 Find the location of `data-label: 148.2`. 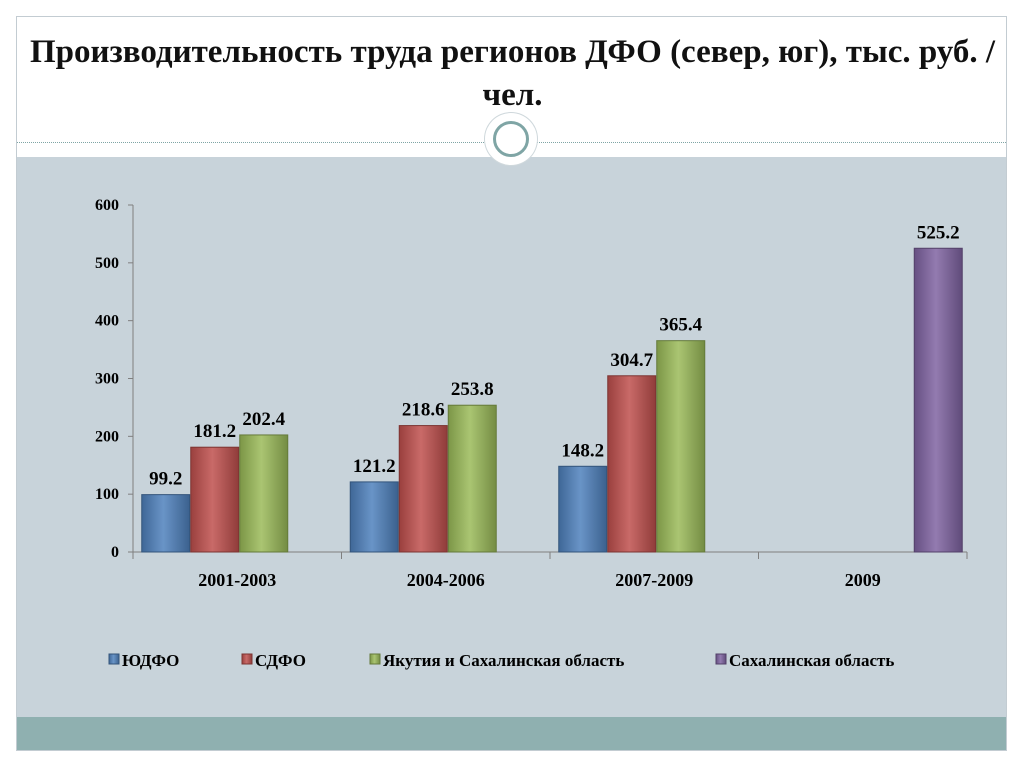

data-label: 148.2 is located at coordinates (582, 450).